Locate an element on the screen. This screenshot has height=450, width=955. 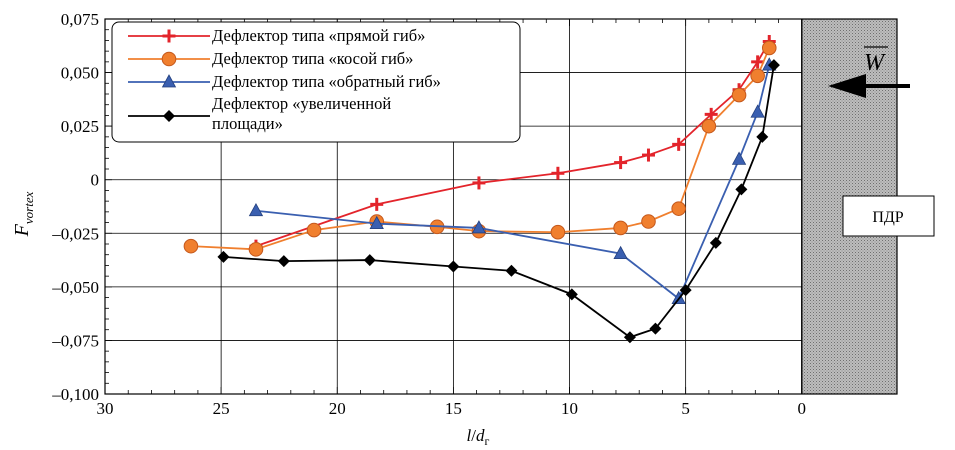
legend-item-3: Дефлектор типа «обратный гиб» is located at coordinates (284, 81).